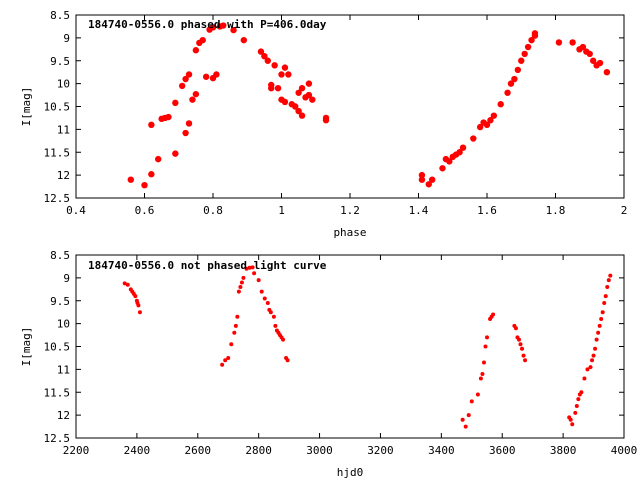 The height and width of the screenshot is (480, 640). Describe the element at coordinates (349, 232) in the screenshot. I see `x-axis-label: phase` at that location.